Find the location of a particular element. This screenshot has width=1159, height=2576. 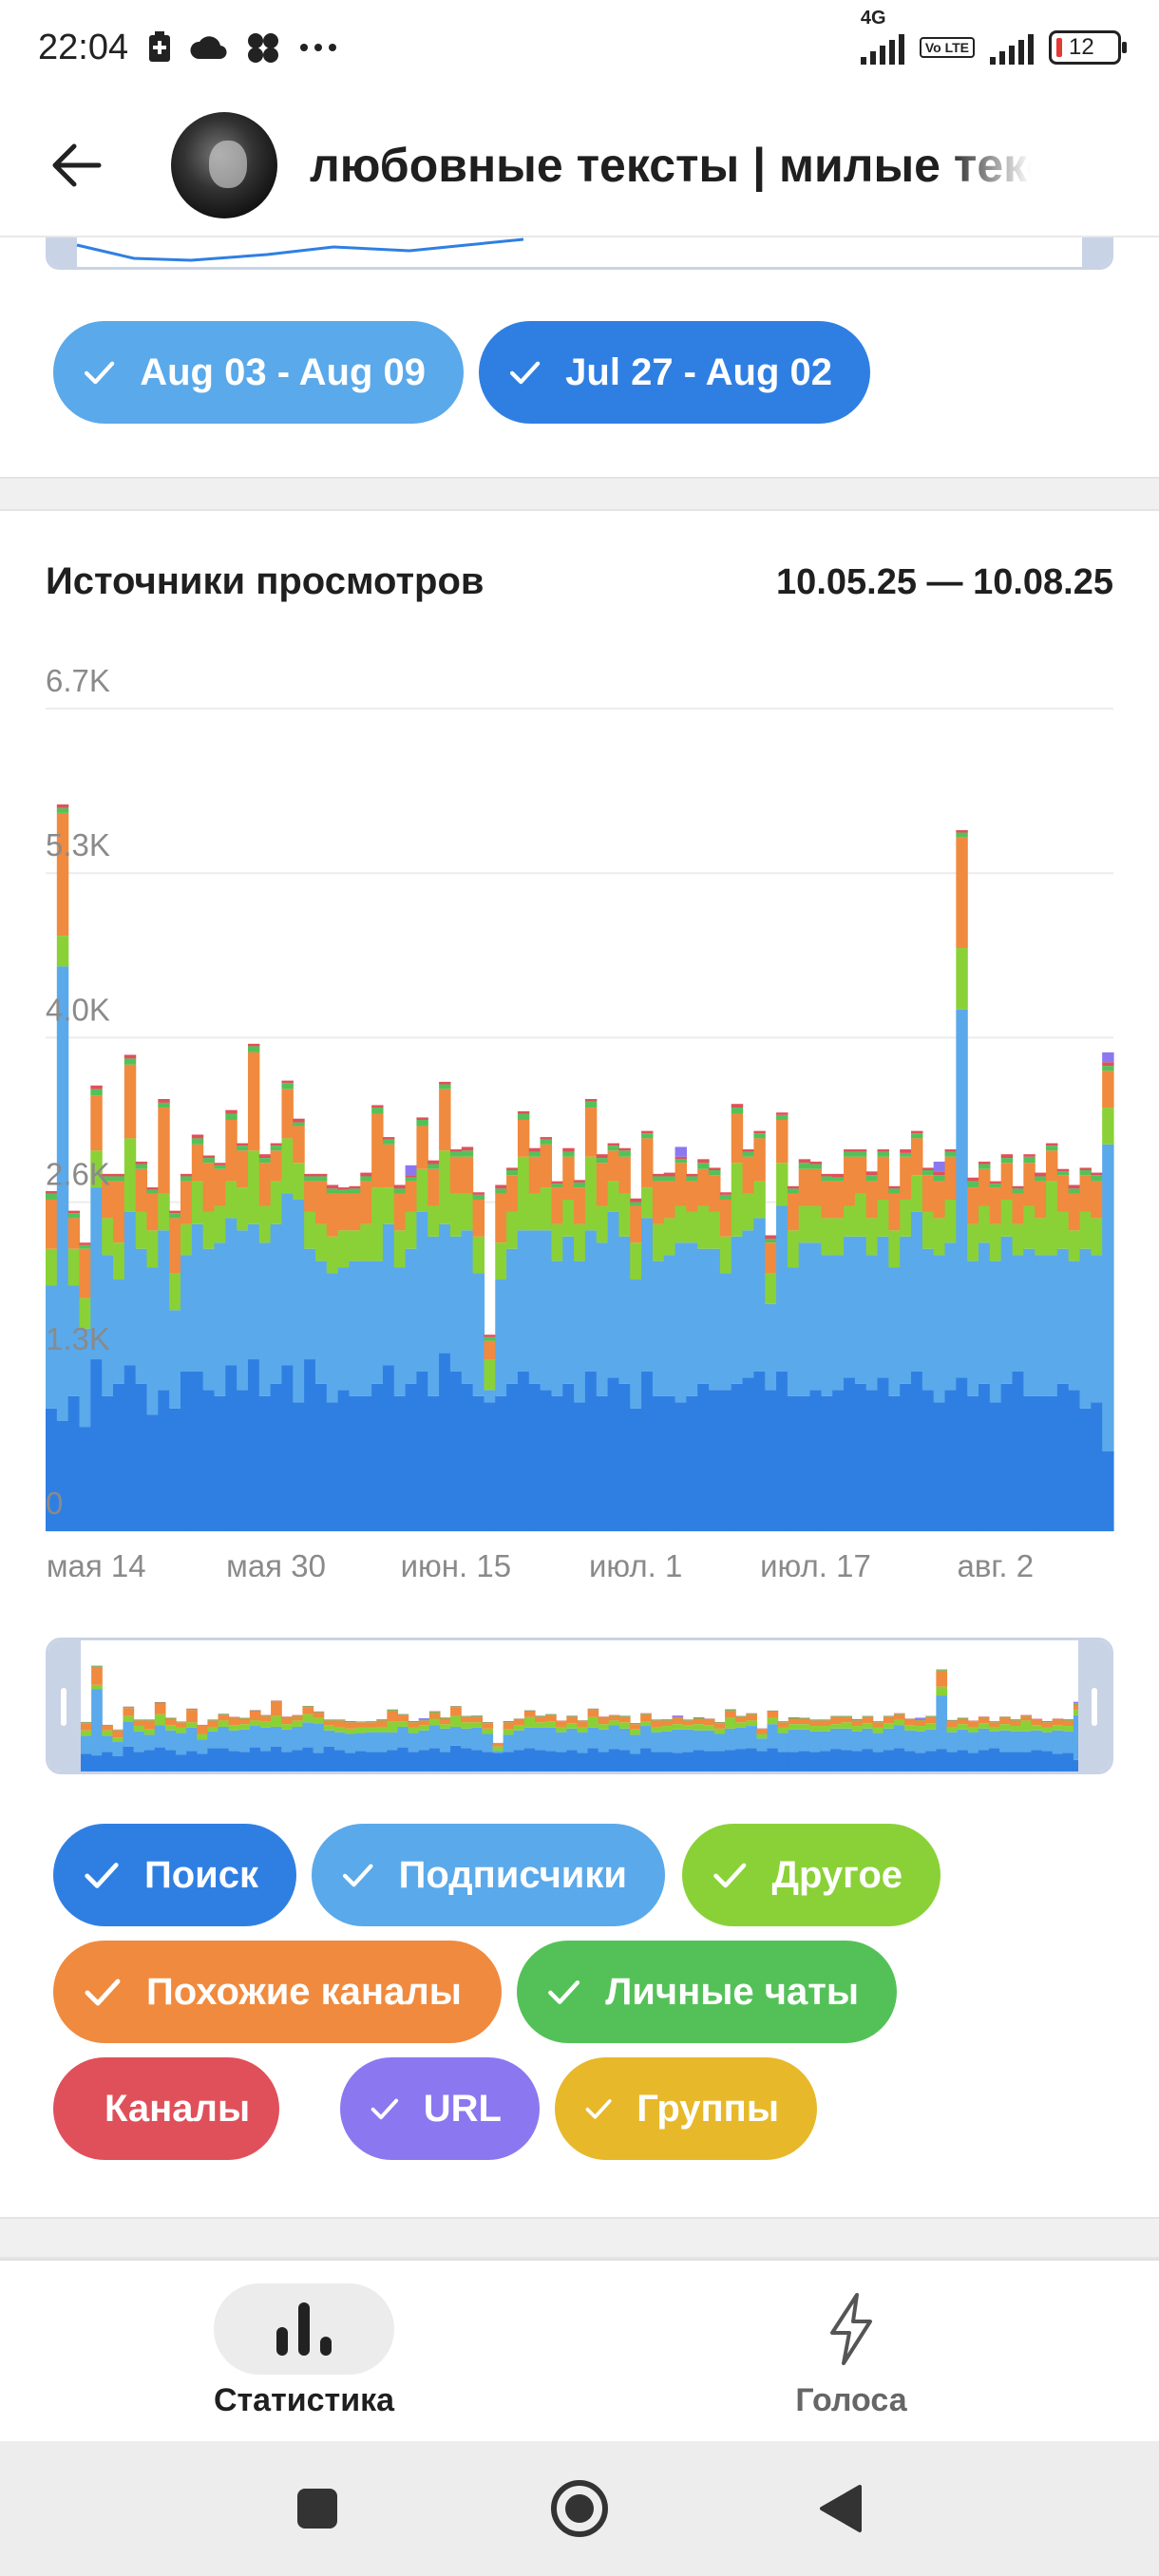

arrow-left-icon is located at coordinates (76, 165).